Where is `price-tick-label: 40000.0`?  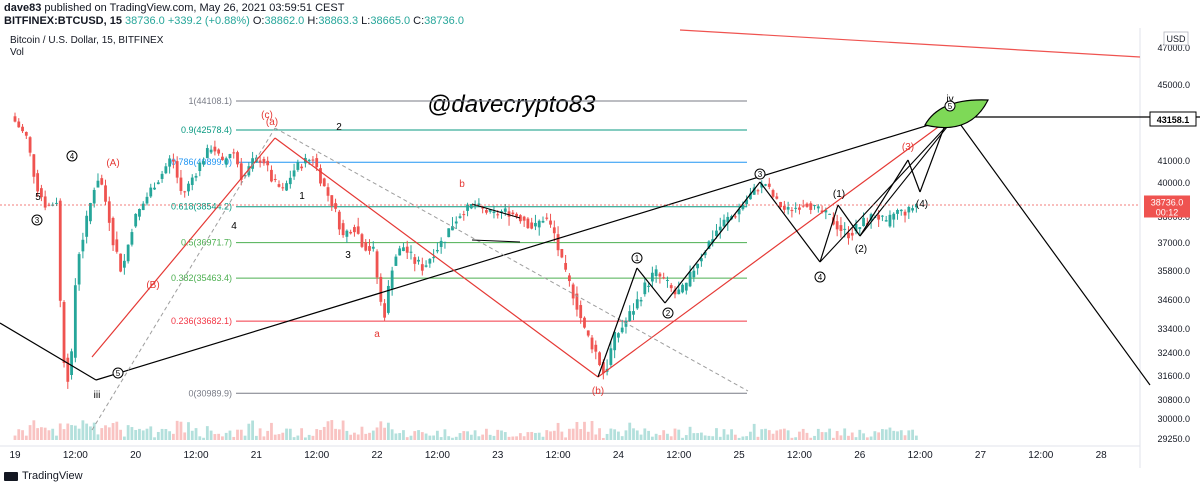
price-tick-label: 40000.0 is located at coordinates (1173, 183).